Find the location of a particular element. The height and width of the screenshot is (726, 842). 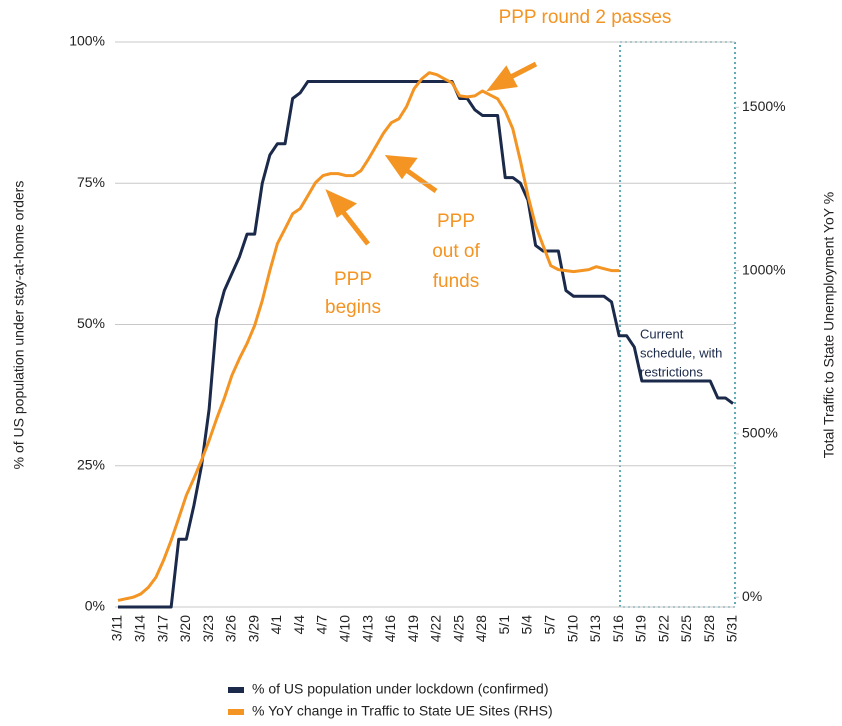

annotation: Current is located at coordinates (662, 333).